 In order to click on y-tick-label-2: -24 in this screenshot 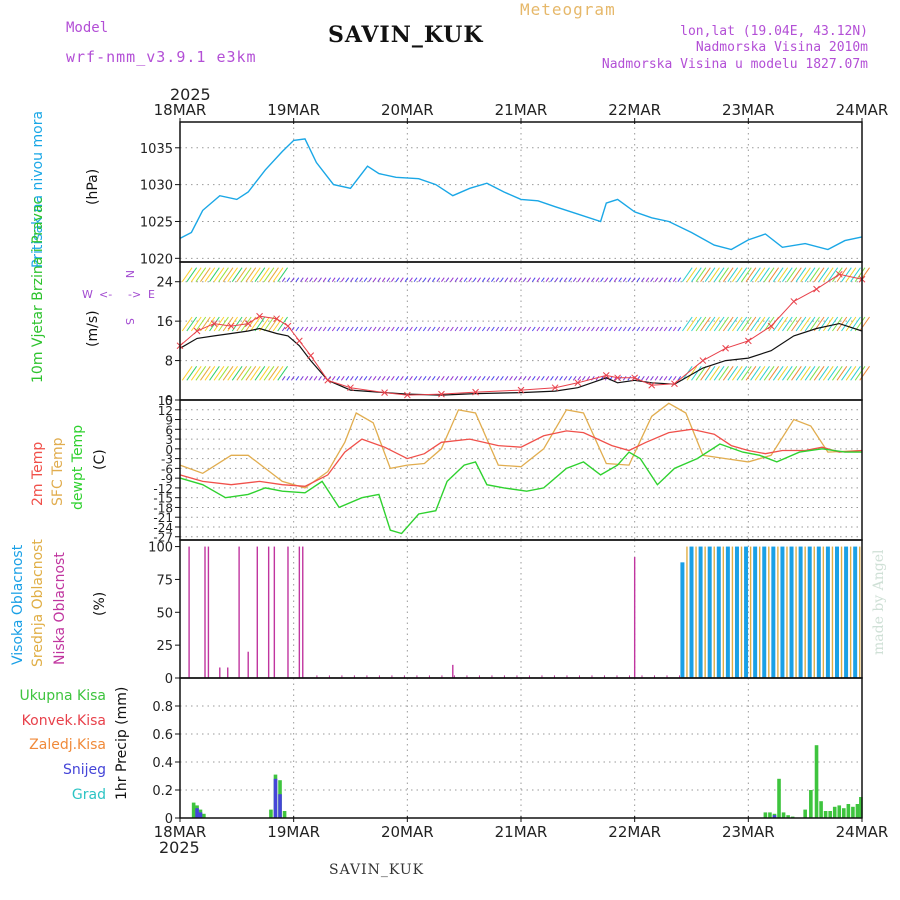, I will do `click(163, 528)`.